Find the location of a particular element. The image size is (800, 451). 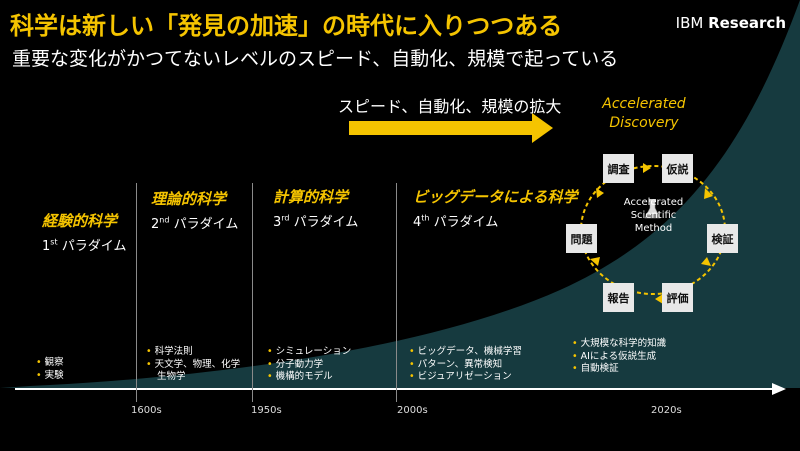

tick-label: 1950s is located at coordinates (266, 410).